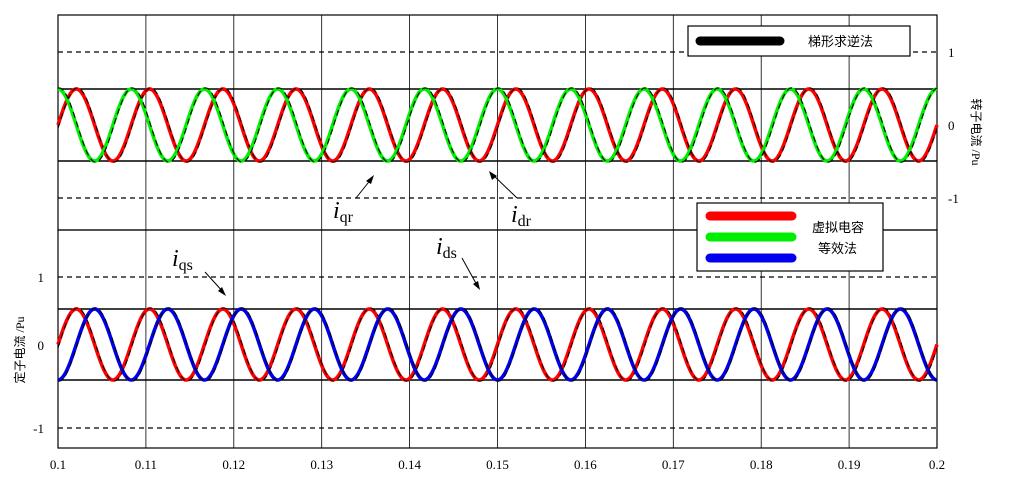 This screenshot has width=1021, height=492. Describe the element at coordinates (409, 464) in the screenshot. I see `xtick-label: 0.14` at that location.